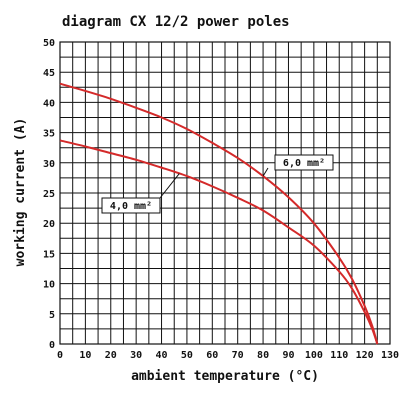 This screenshot has width=400, height=400. Describe the element at coordinates (20, 192) in the screenshot. I see `y-axis-label: working current (A)` at that location.